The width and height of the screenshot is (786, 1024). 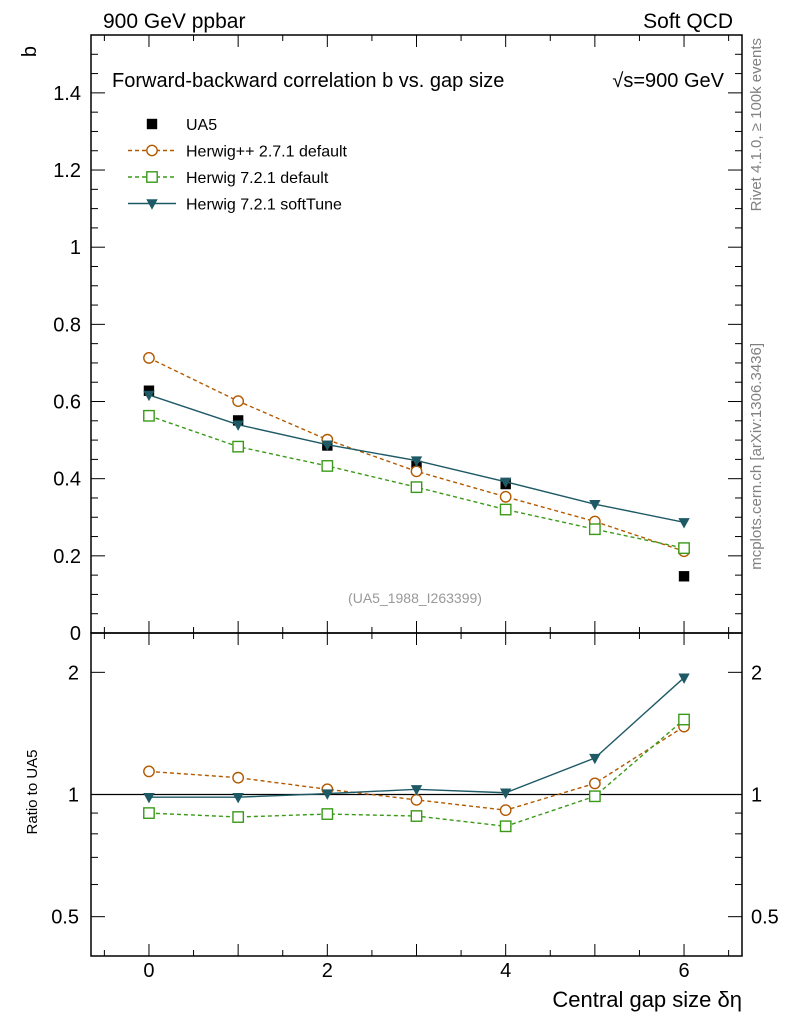 What do you see at coordinates (67, 171) in the screenshot?
I see `y-tick-label: 1.2` at bounding box center [67, 171].